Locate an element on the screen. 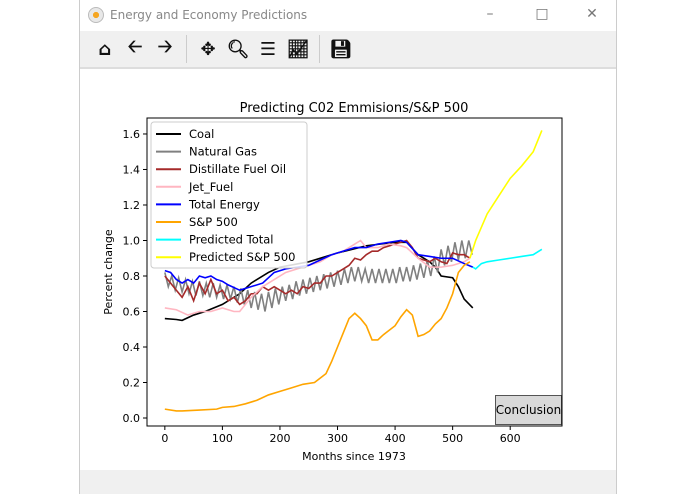  y-tick-label: 0.0 is located at coordinates (132, 418).